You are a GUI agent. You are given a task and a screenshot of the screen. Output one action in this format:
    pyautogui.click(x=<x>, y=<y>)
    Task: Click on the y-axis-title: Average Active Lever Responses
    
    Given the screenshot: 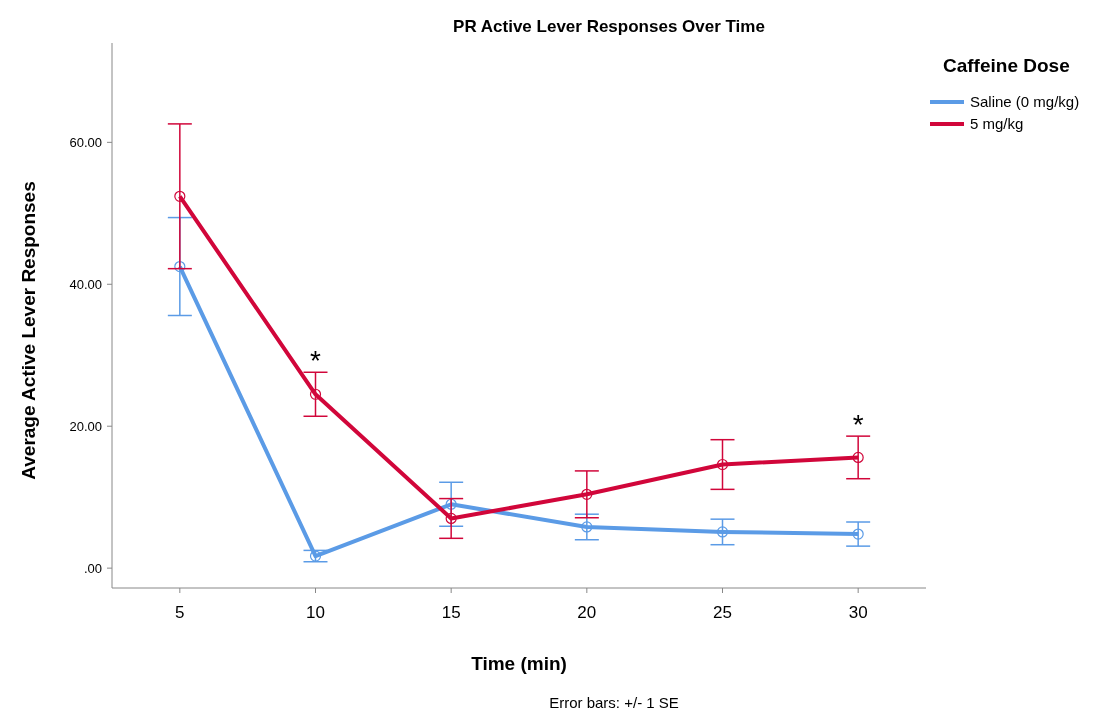 What is the action you would take?
    pyautogui.click(x=28, y=330)
    